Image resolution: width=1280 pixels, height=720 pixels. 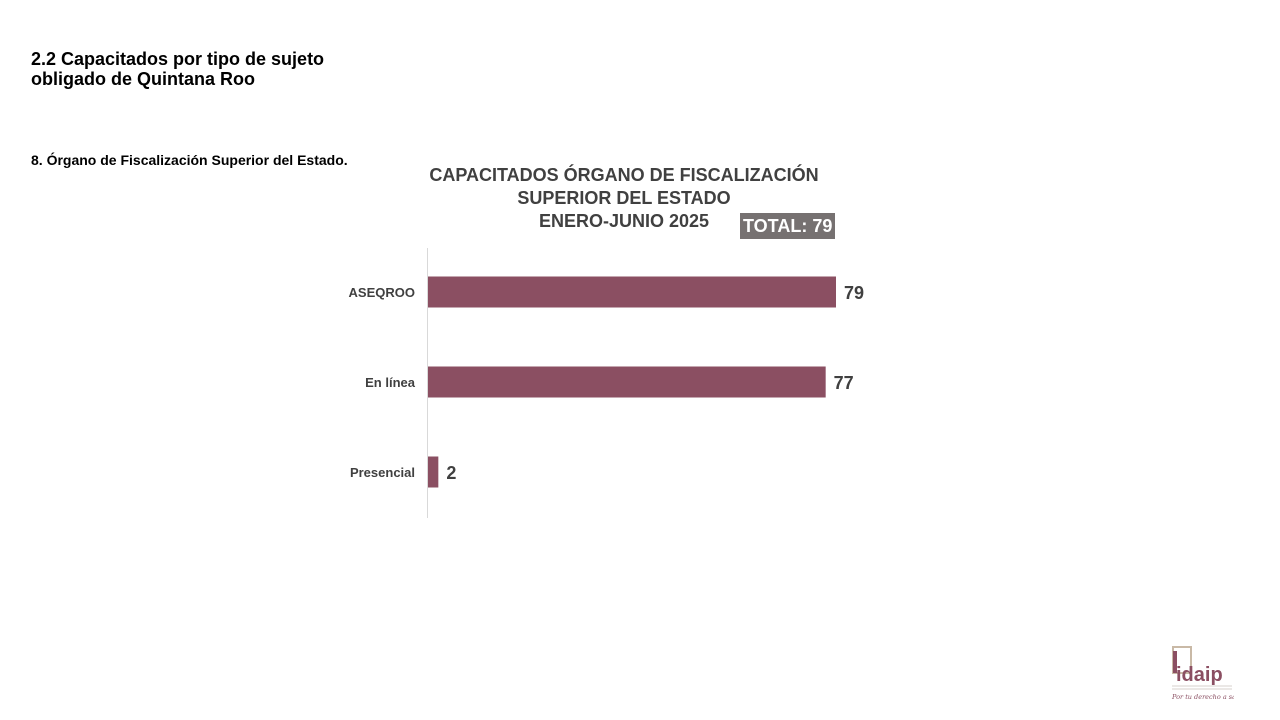 What do you see at coordinates (1202, 697) in the screenshot?
I see `logo-tagline: Por tu derecho a saber` at bounding box center [1202, 697].